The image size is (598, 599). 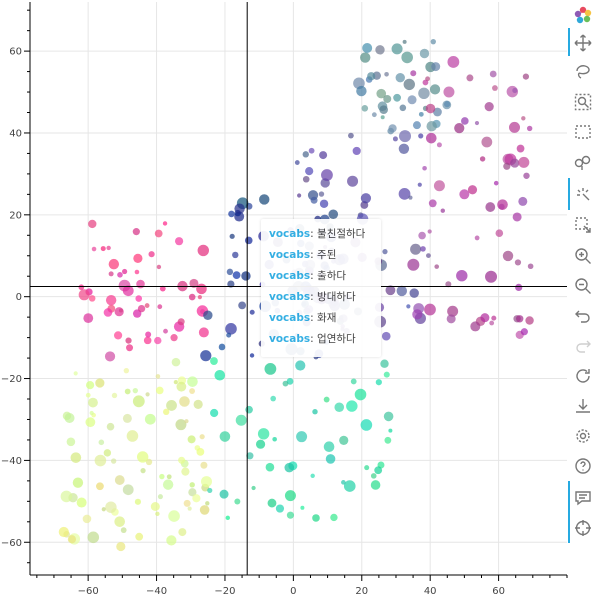 I want to click on hover-icon, so click(x=583, y=498).